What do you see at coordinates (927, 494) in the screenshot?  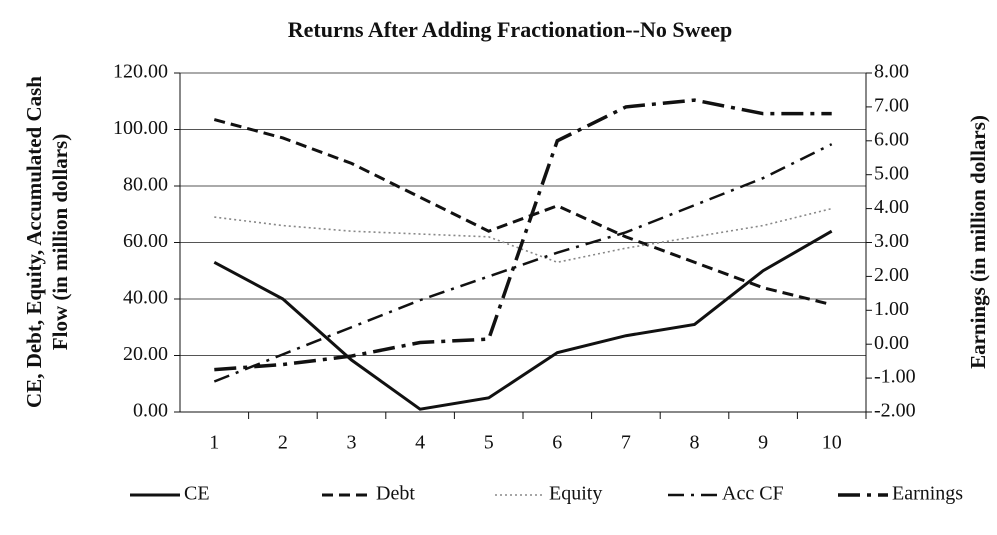 I see `legend-label: Earnings` at bounding box center [927, 494].